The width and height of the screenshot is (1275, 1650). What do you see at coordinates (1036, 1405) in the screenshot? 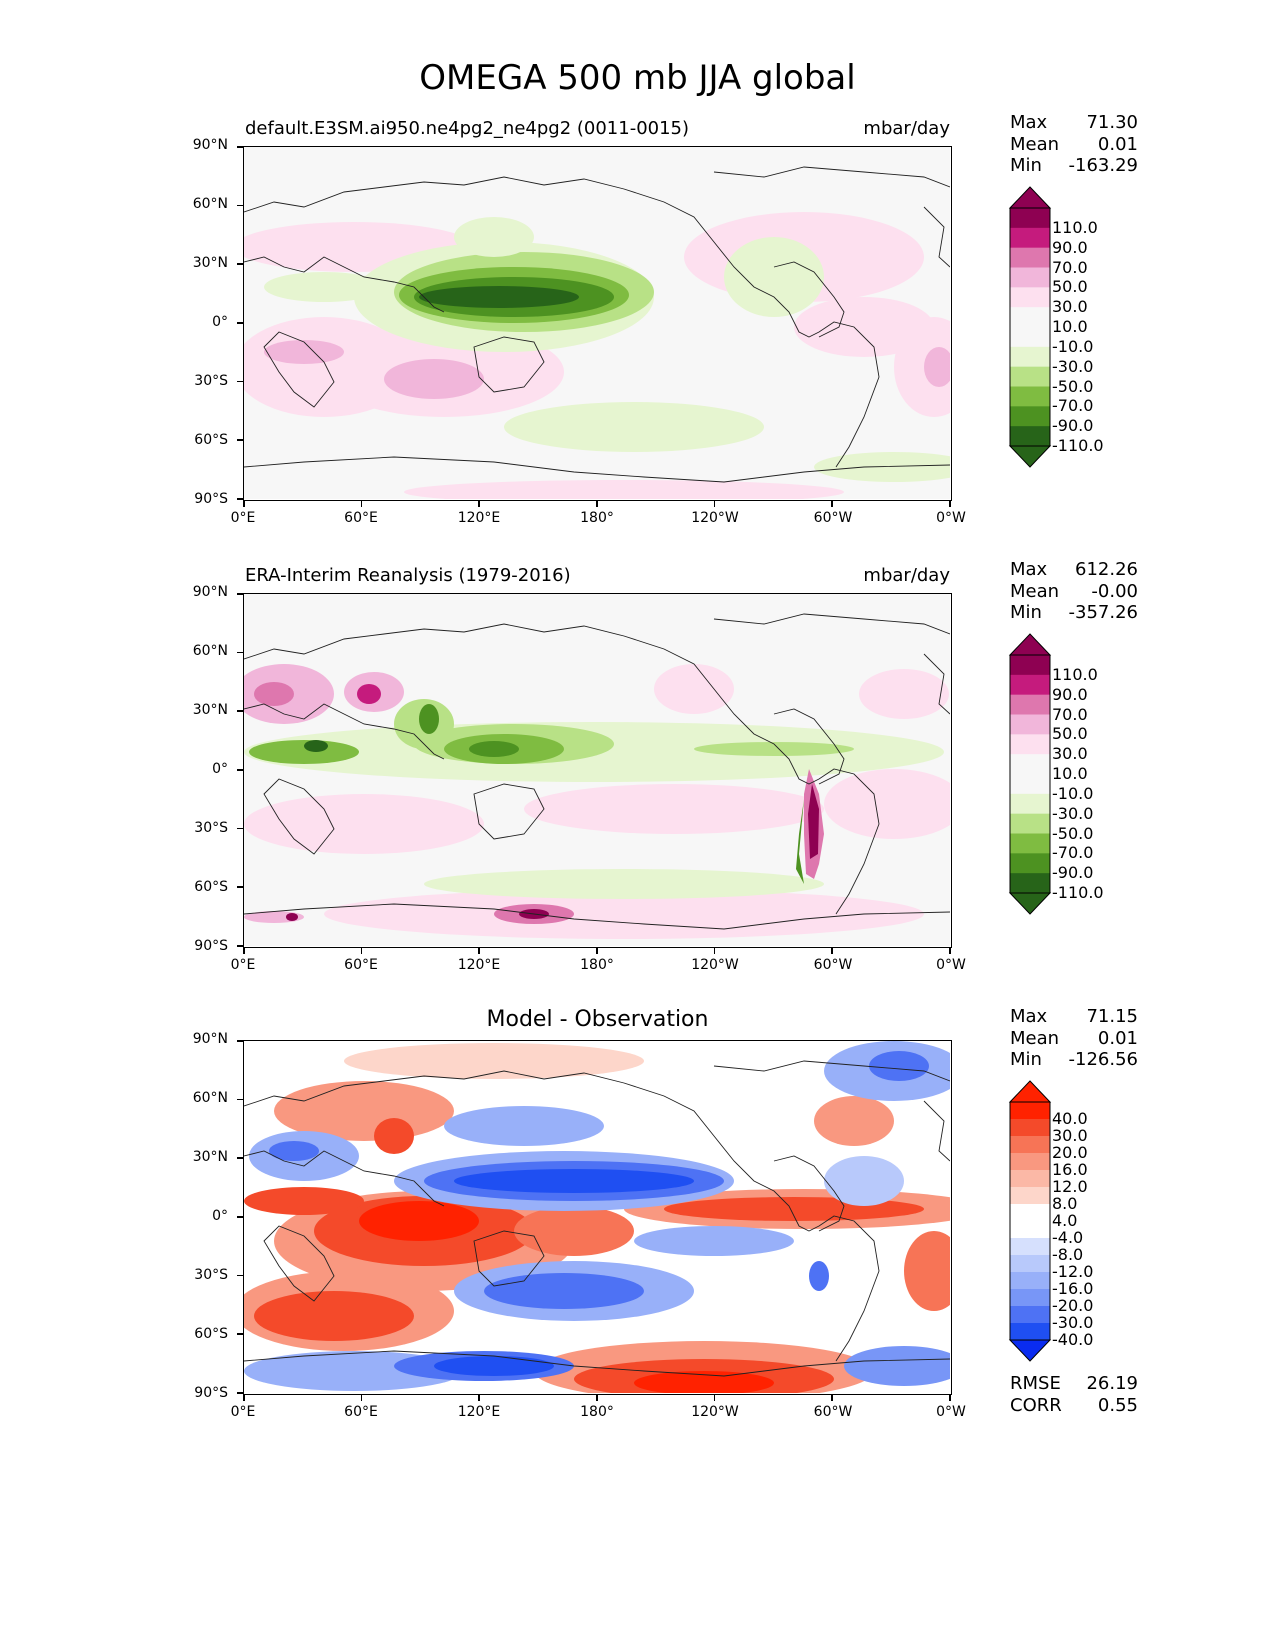
I see `stat-label: CORR` at bounding box center [1036, 1405].